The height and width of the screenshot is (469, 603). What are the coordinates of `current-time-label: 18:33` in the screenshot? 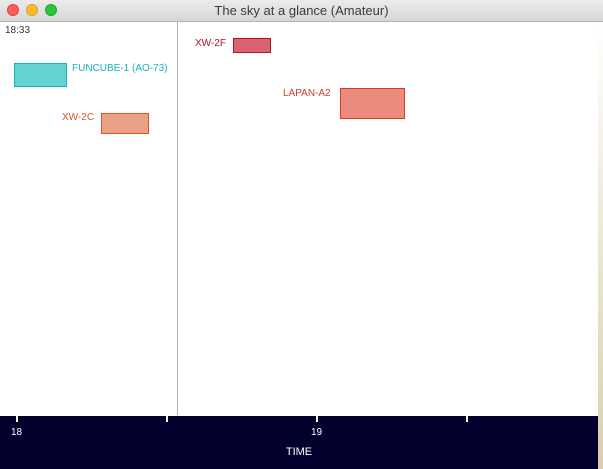 It's located at (18, 30).